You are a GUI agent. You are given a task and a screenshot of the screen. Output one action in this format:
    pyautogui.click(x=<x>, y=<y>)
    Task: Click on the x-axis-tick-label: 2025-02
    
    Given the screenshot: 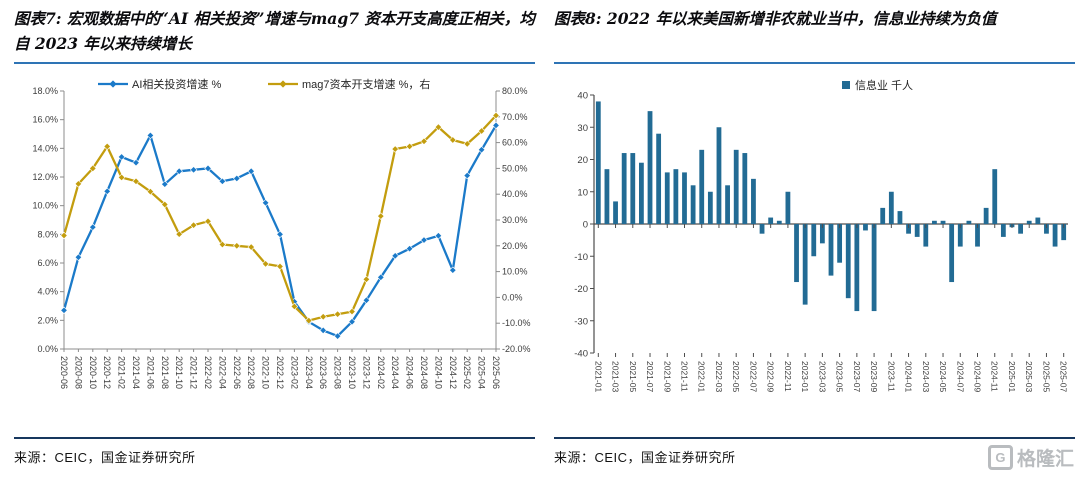 What is the action you would take?
    pyautogui.click(x=467, y=372)
    